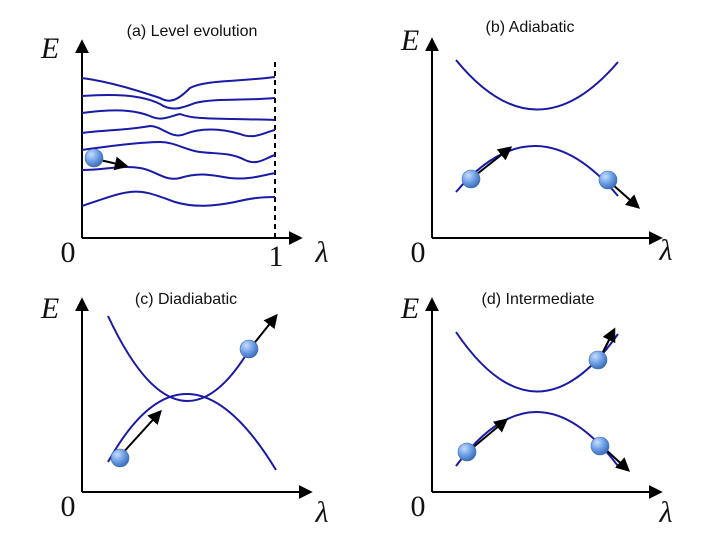 Image resolution: width=720 pixels, height=540 pixels. What do you see at coordinates (68, 252) in the screenshot?
I see `panel-a-origin-label: 0` at bounding box center [68, 252].